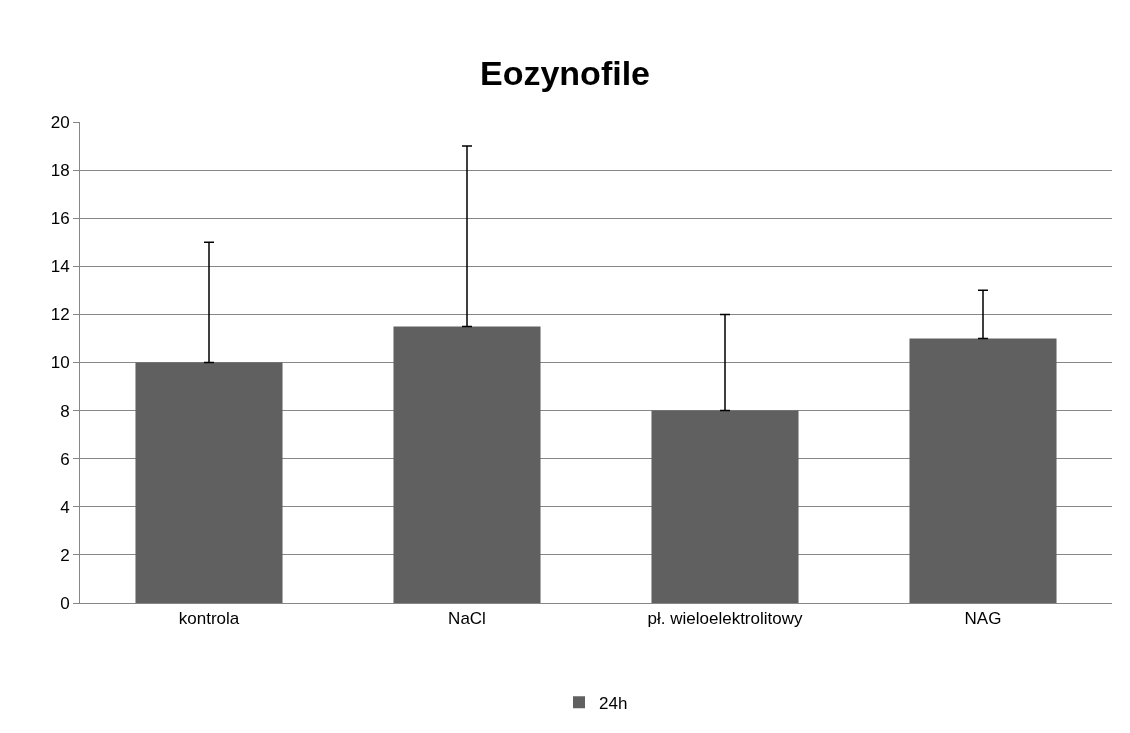 This screenshot has height=733, width=1130. Describe the element at coordinates (209, 619) in the screenshot. I see `x-tick-label: kontrola` at that location.